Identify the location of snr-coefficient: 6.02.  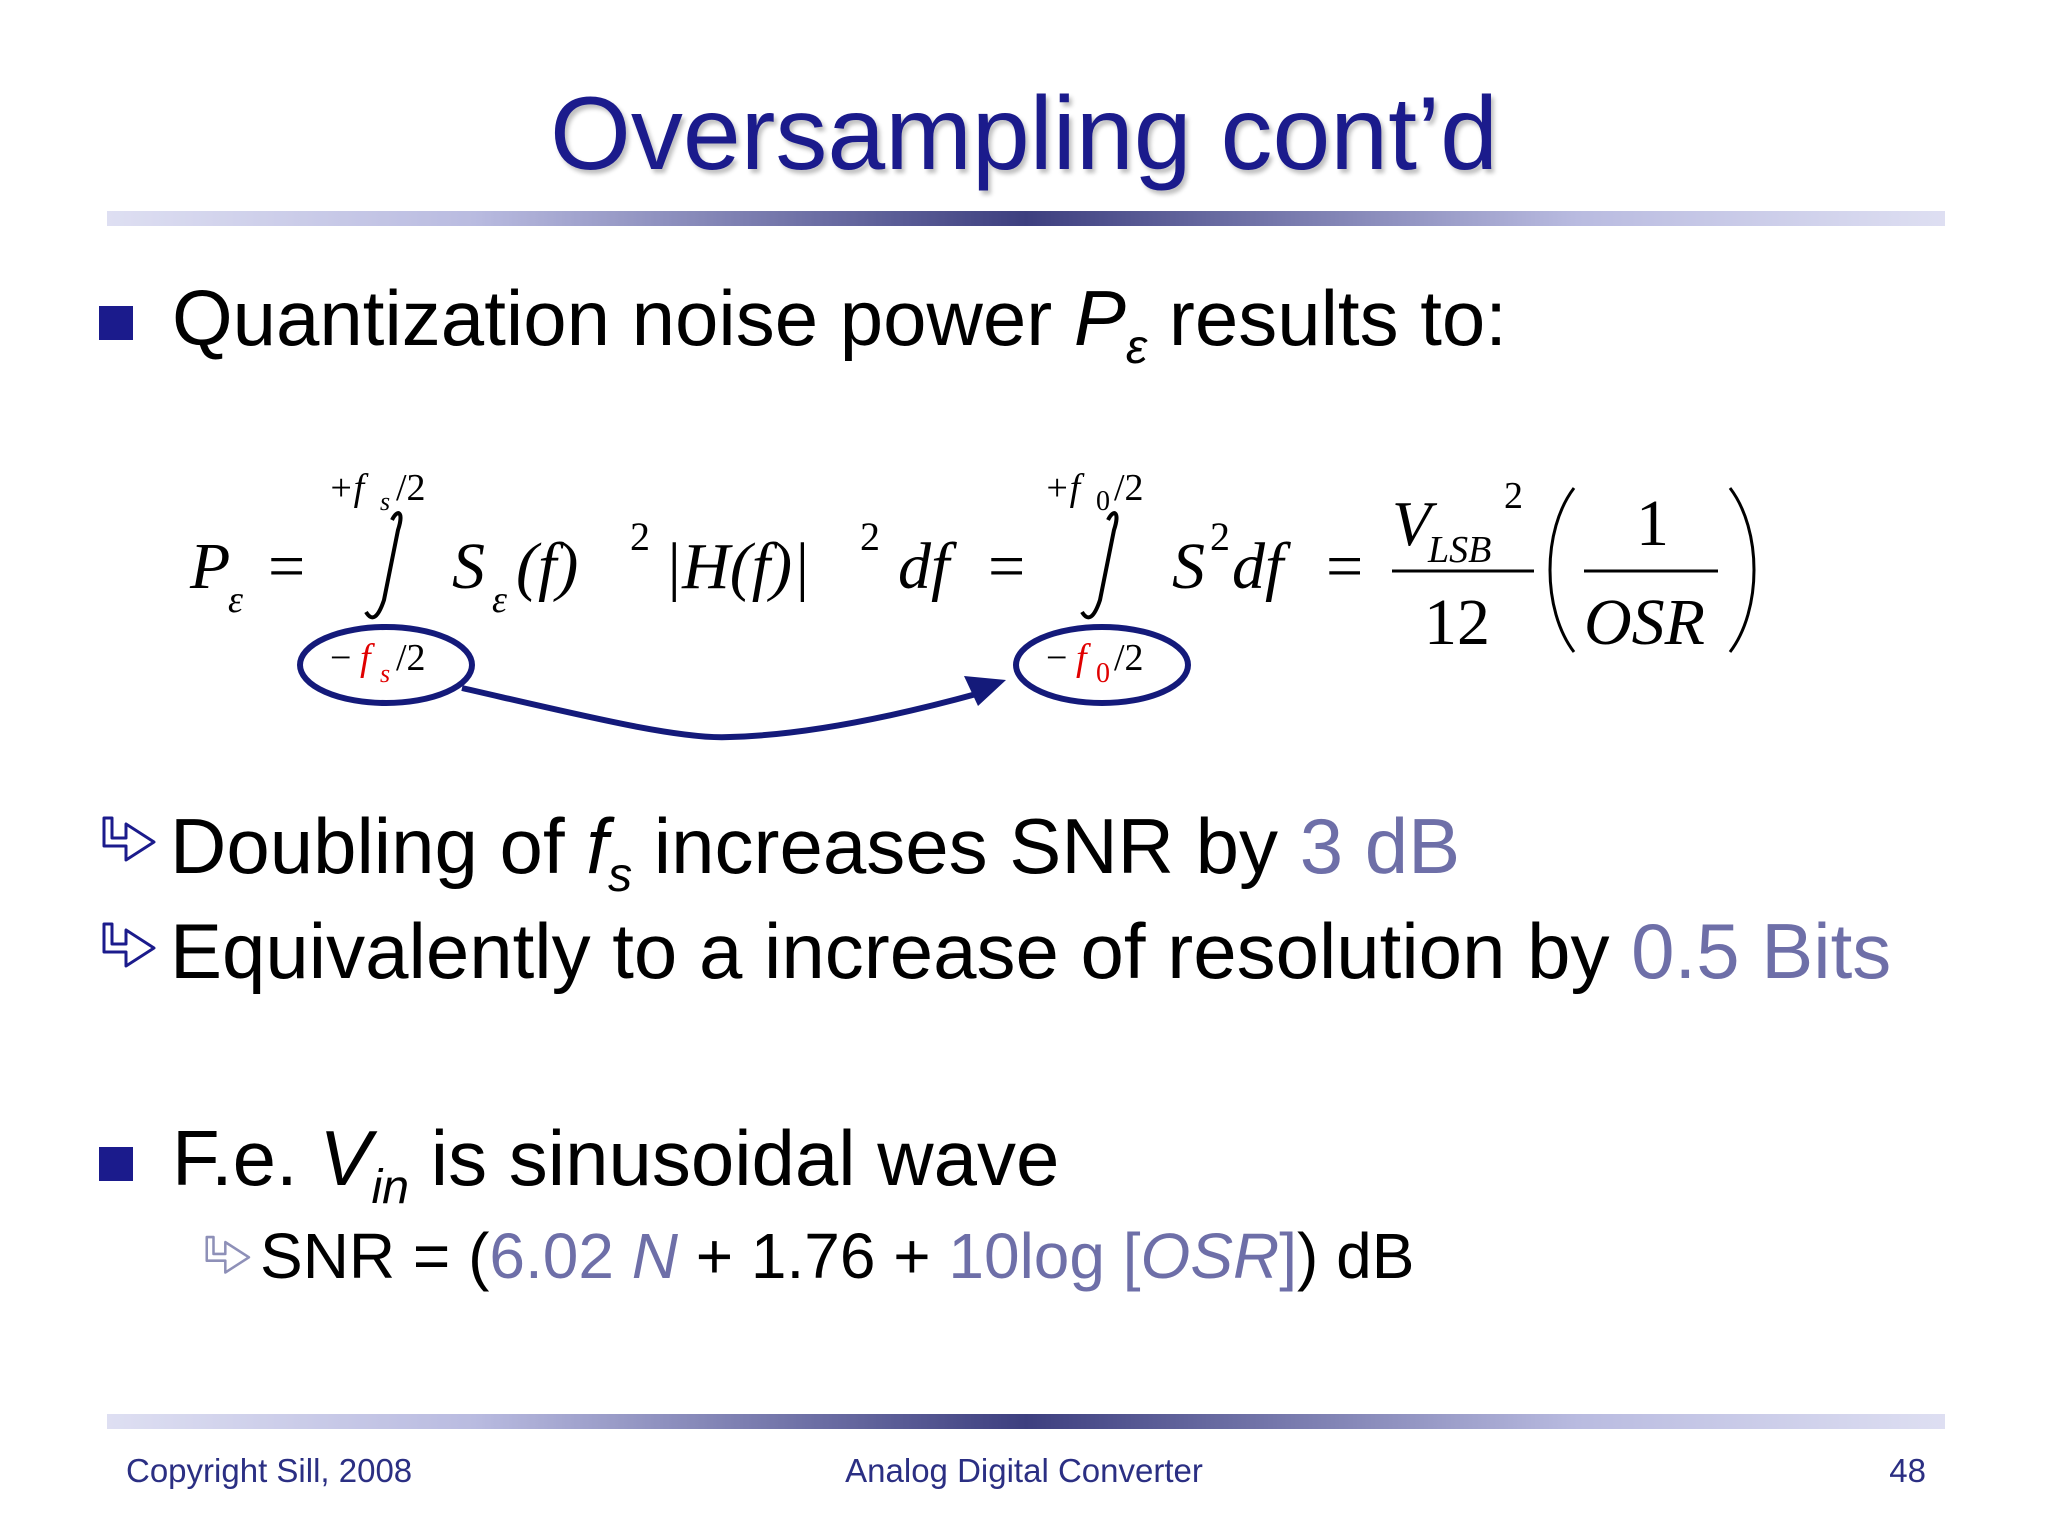
(560, 1256).